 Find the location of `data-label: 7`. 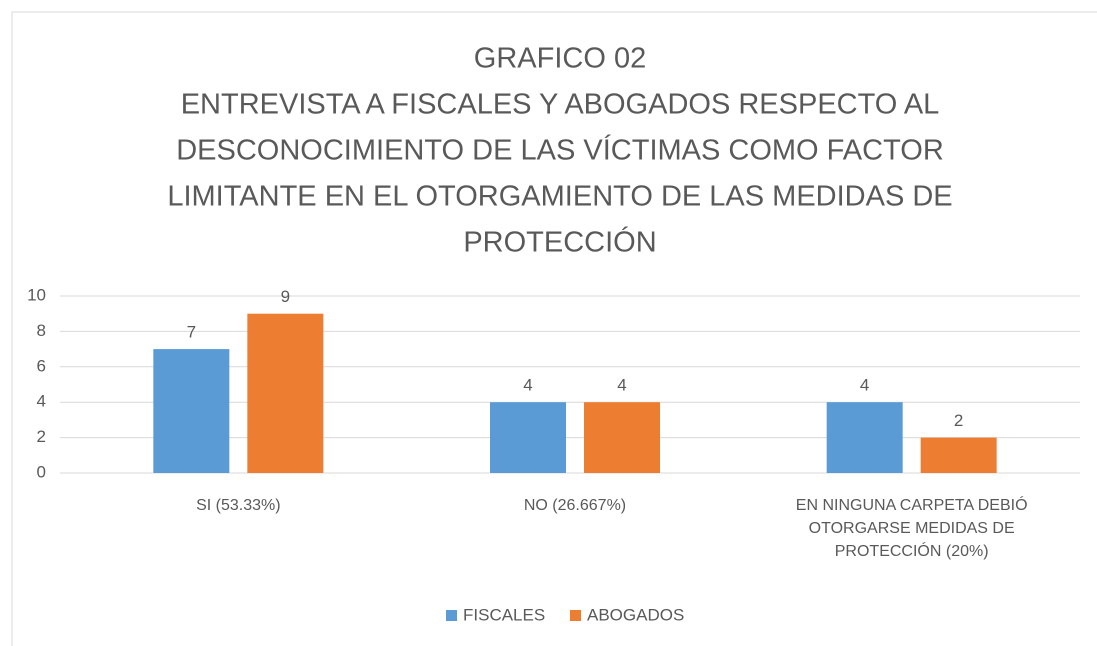

data-label: 7 is located at coordinates (191, 332).